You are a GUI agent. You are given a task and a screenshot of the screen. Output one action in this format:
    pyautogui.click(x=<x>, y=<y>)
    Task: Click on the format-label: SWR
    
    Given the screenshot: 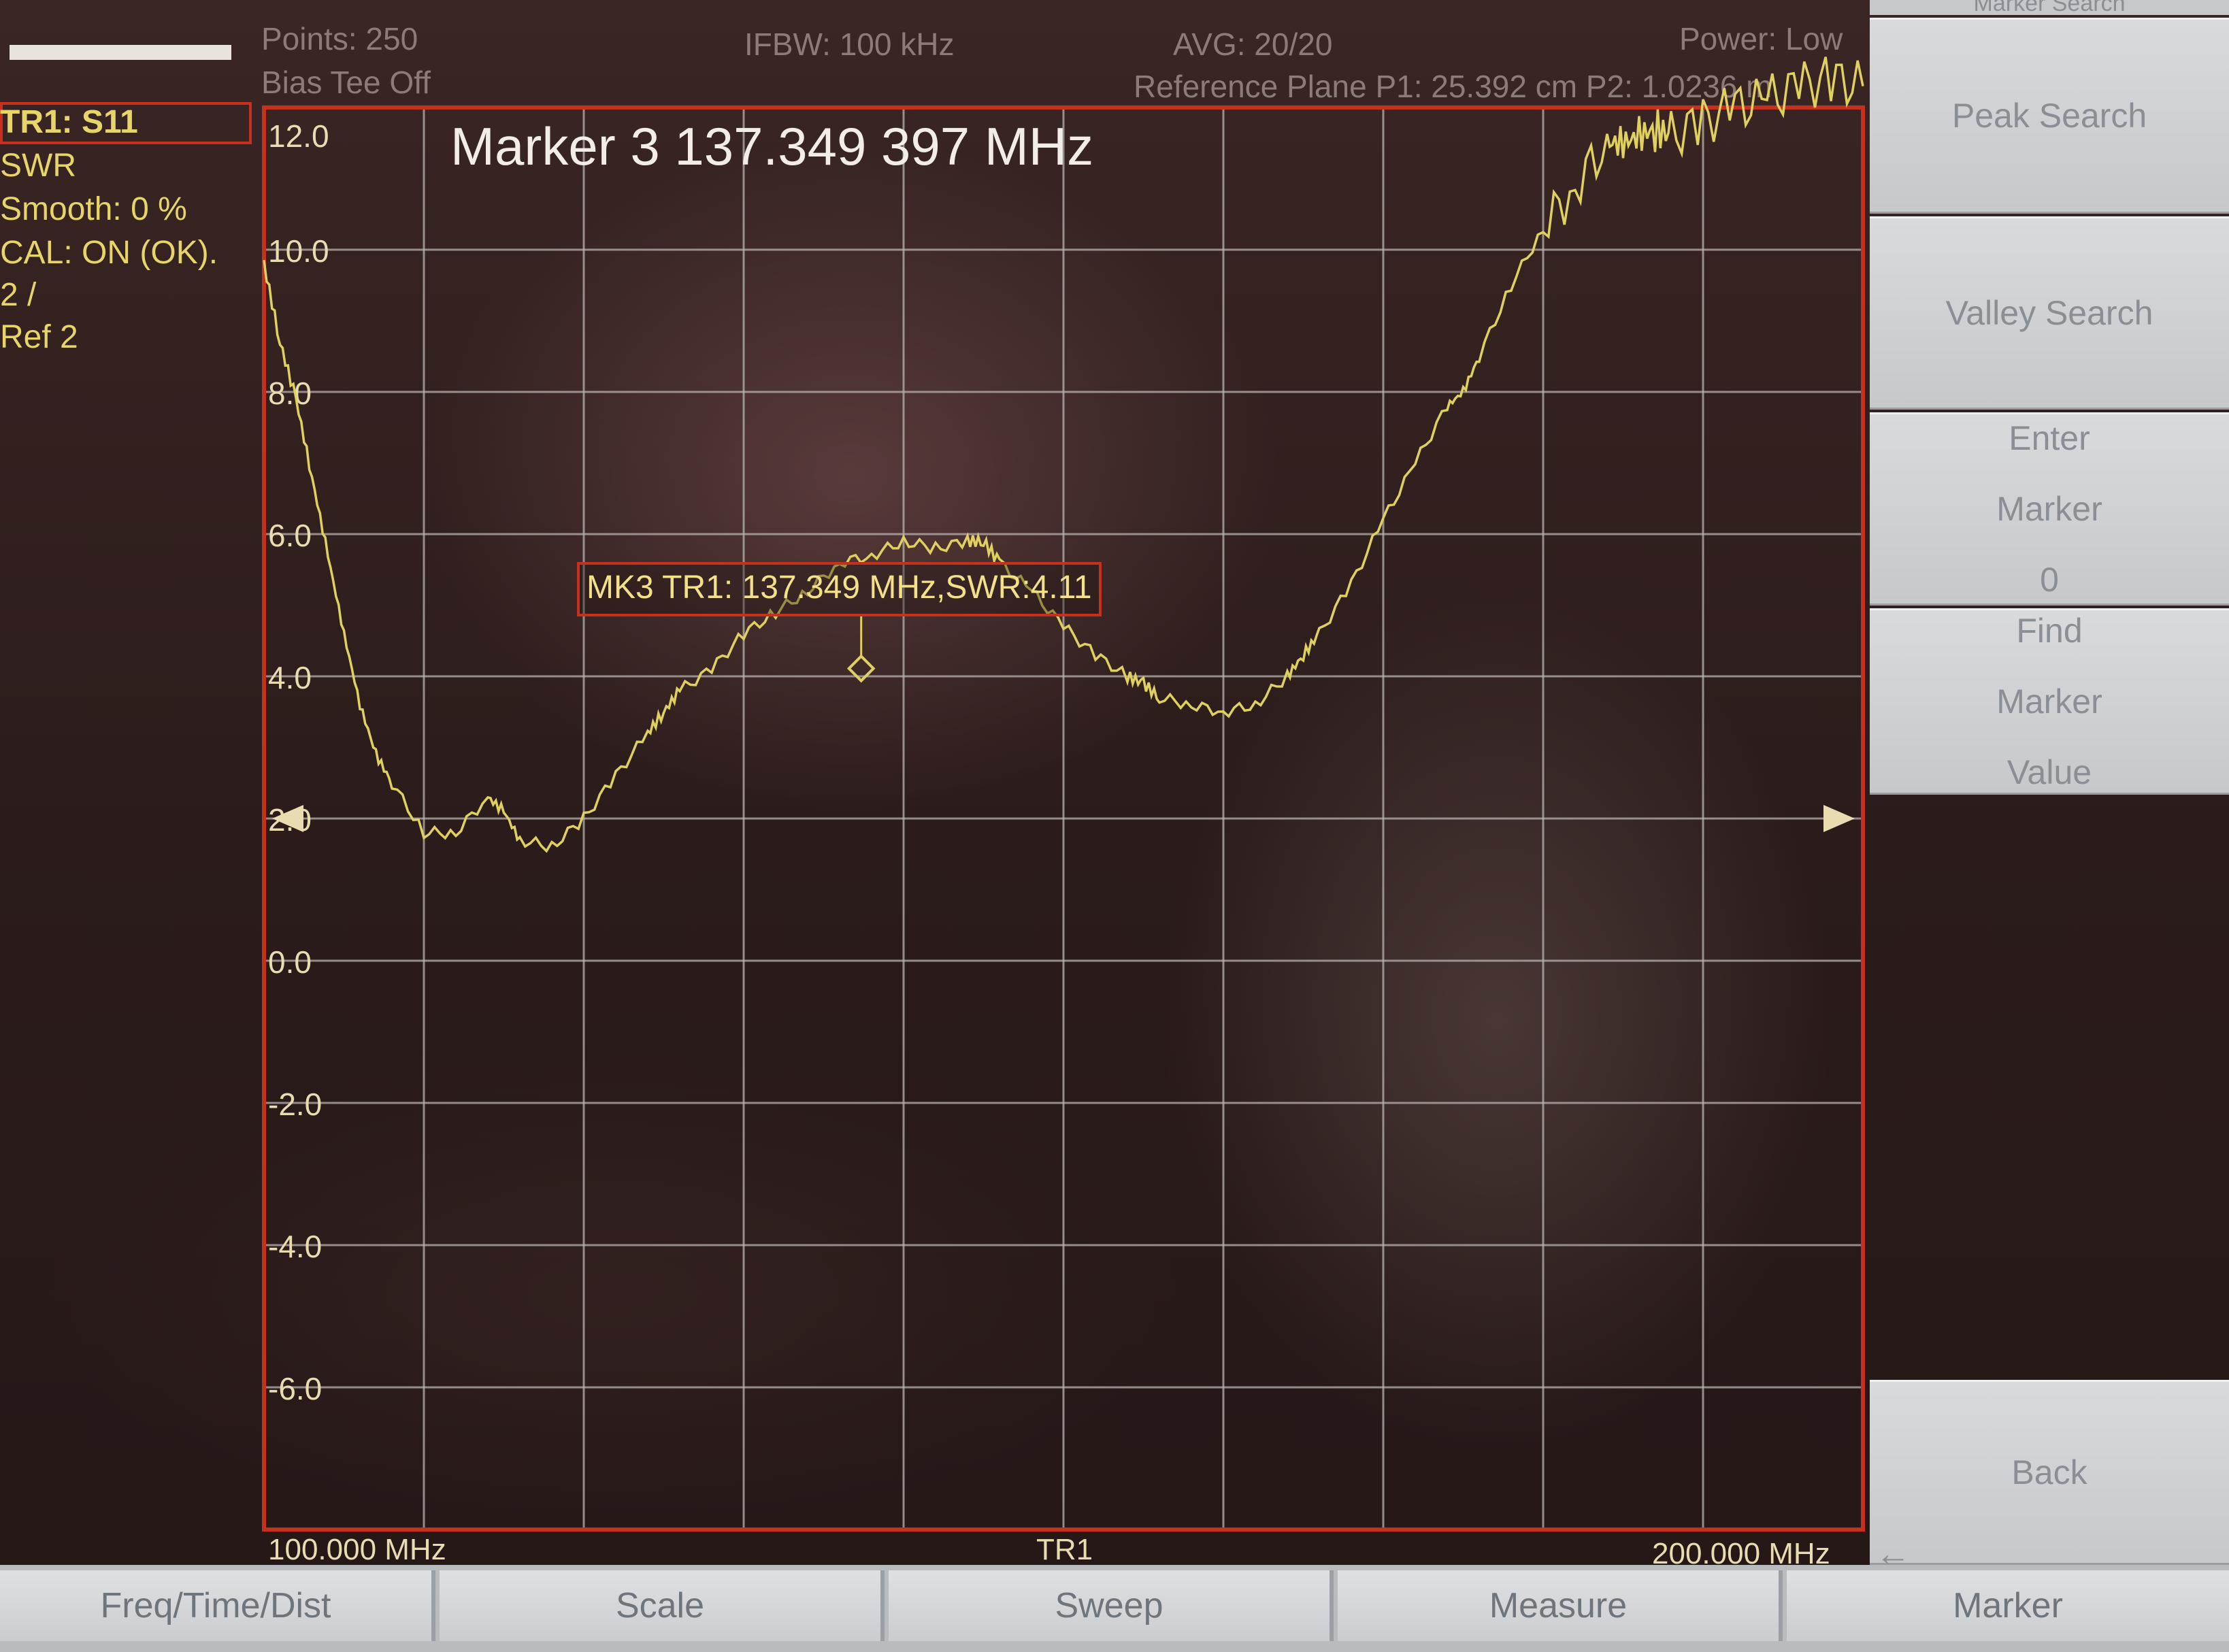 What is the action you would take?
    pyautogui.click(x=38, y=166)
    